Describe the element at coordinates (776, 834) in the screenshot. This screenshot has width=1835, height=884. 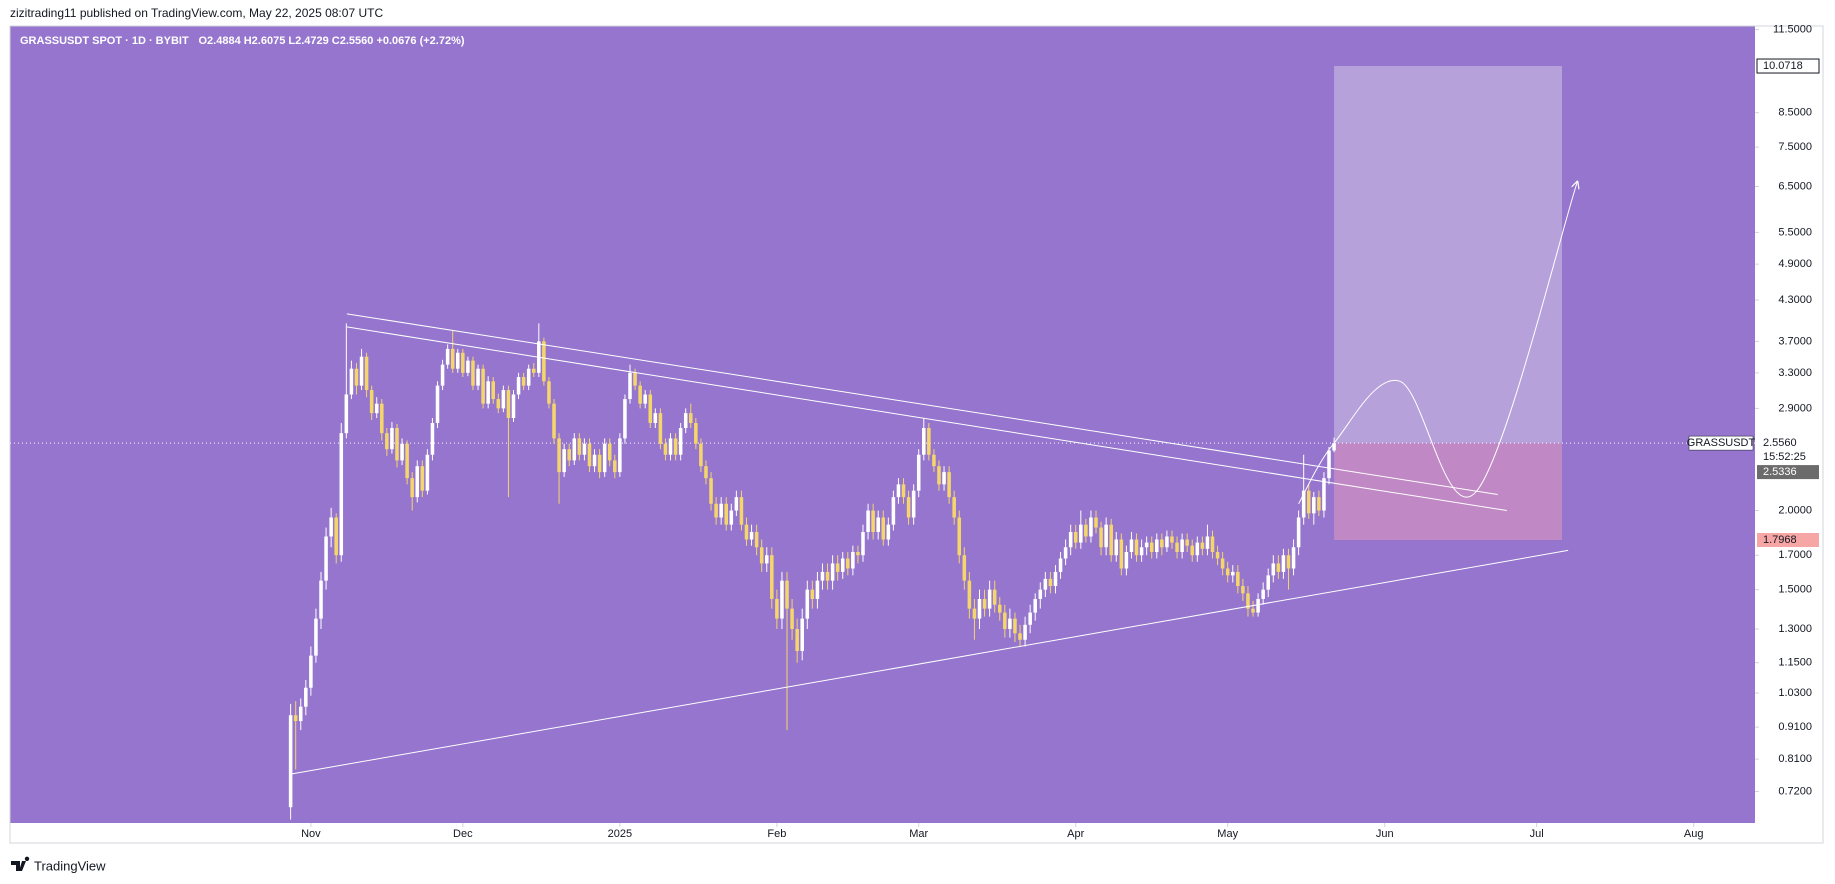
I see `x-tick-label: Feb` at that location.